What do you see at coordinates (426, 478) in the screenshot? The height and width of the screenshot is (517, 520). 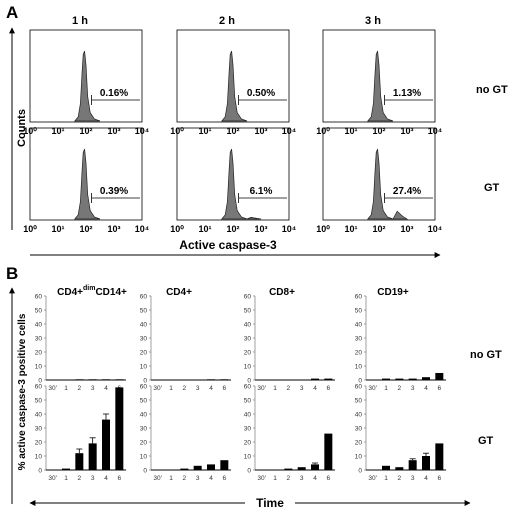 I see `bar-x-tick-label-3-1: 4` at bounding box center [426, 478].